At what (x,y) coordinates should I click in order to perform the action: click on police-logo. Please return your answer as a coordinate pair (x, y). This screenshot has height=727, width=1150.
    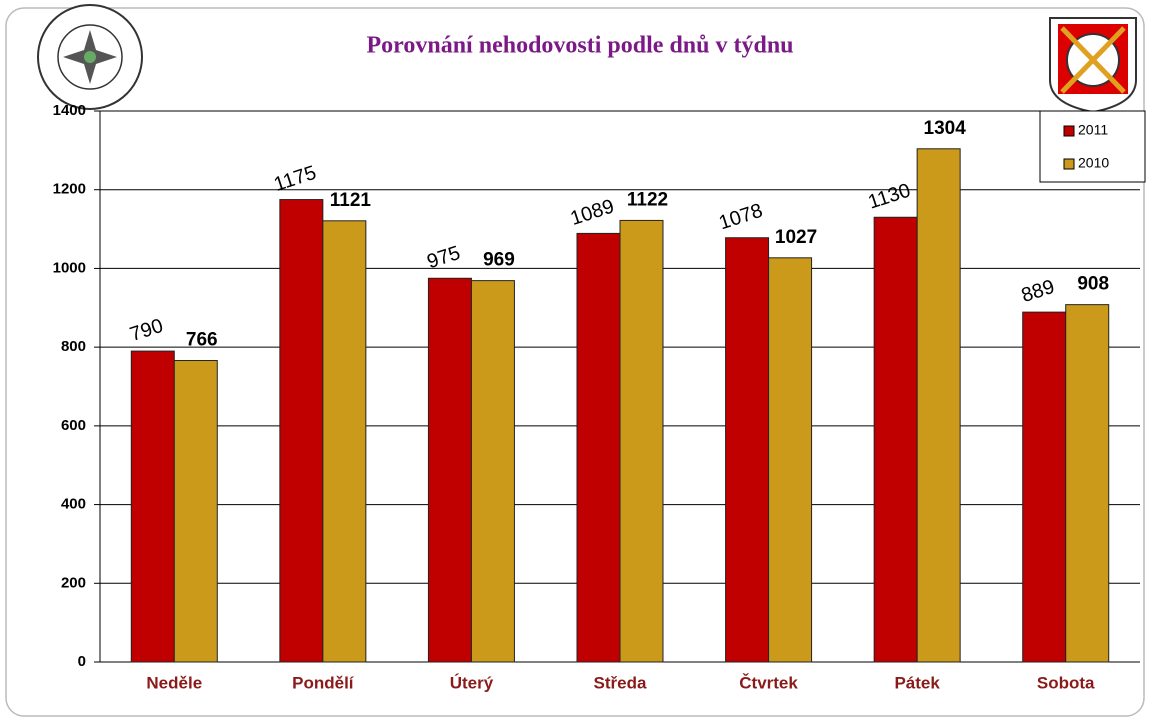
    Looking at the image, I should click on (90, 57).